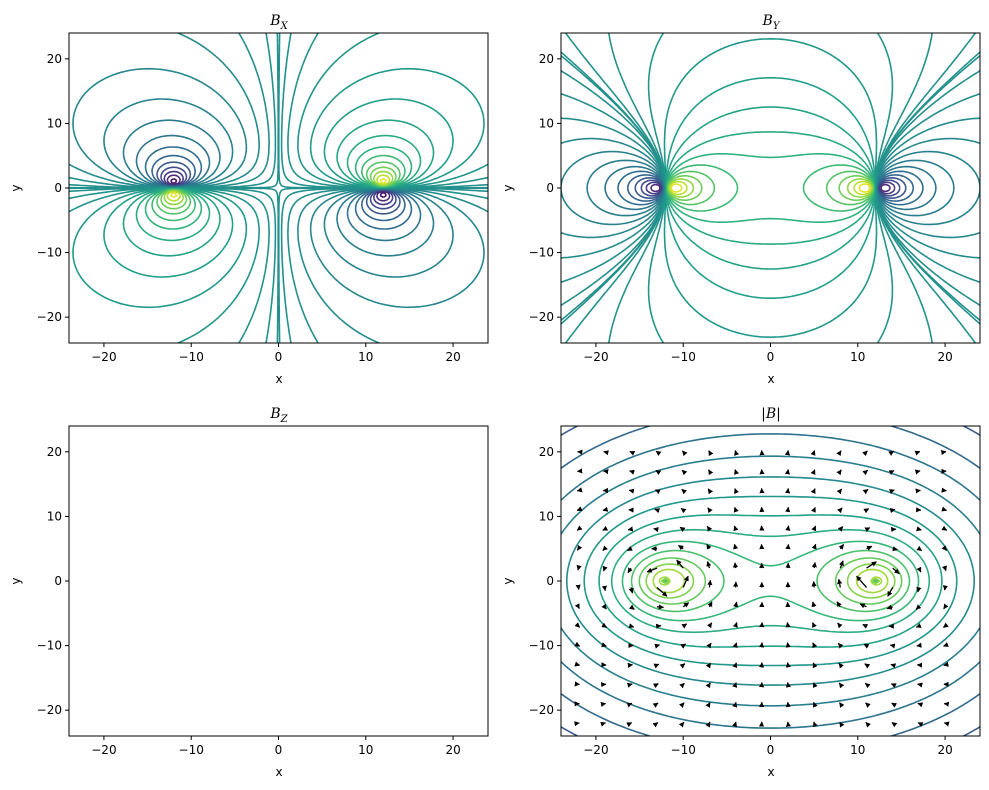 Image resolution: width=989 pixels, height=790 pixels. What do you see at coordinates (771, 414) in the screenshot?
I see `panel-title: |B|` at bounding box center [771, 414].